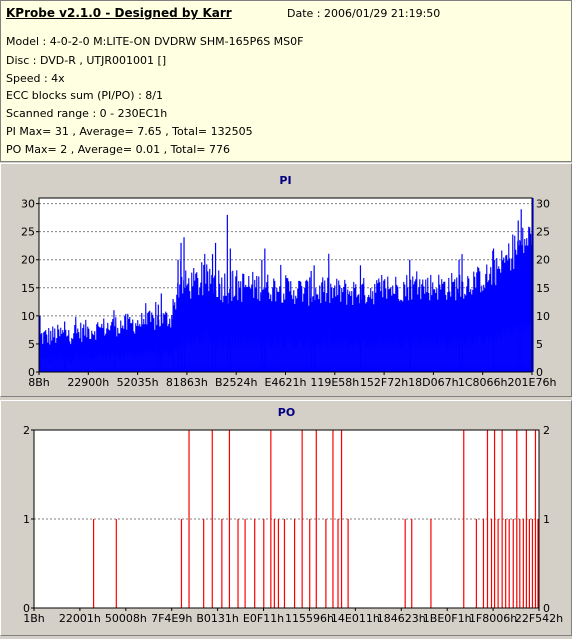 This screenshot has height=639, width=572. I want to click on x-tick-label: 22F542h, so click(539, 618).